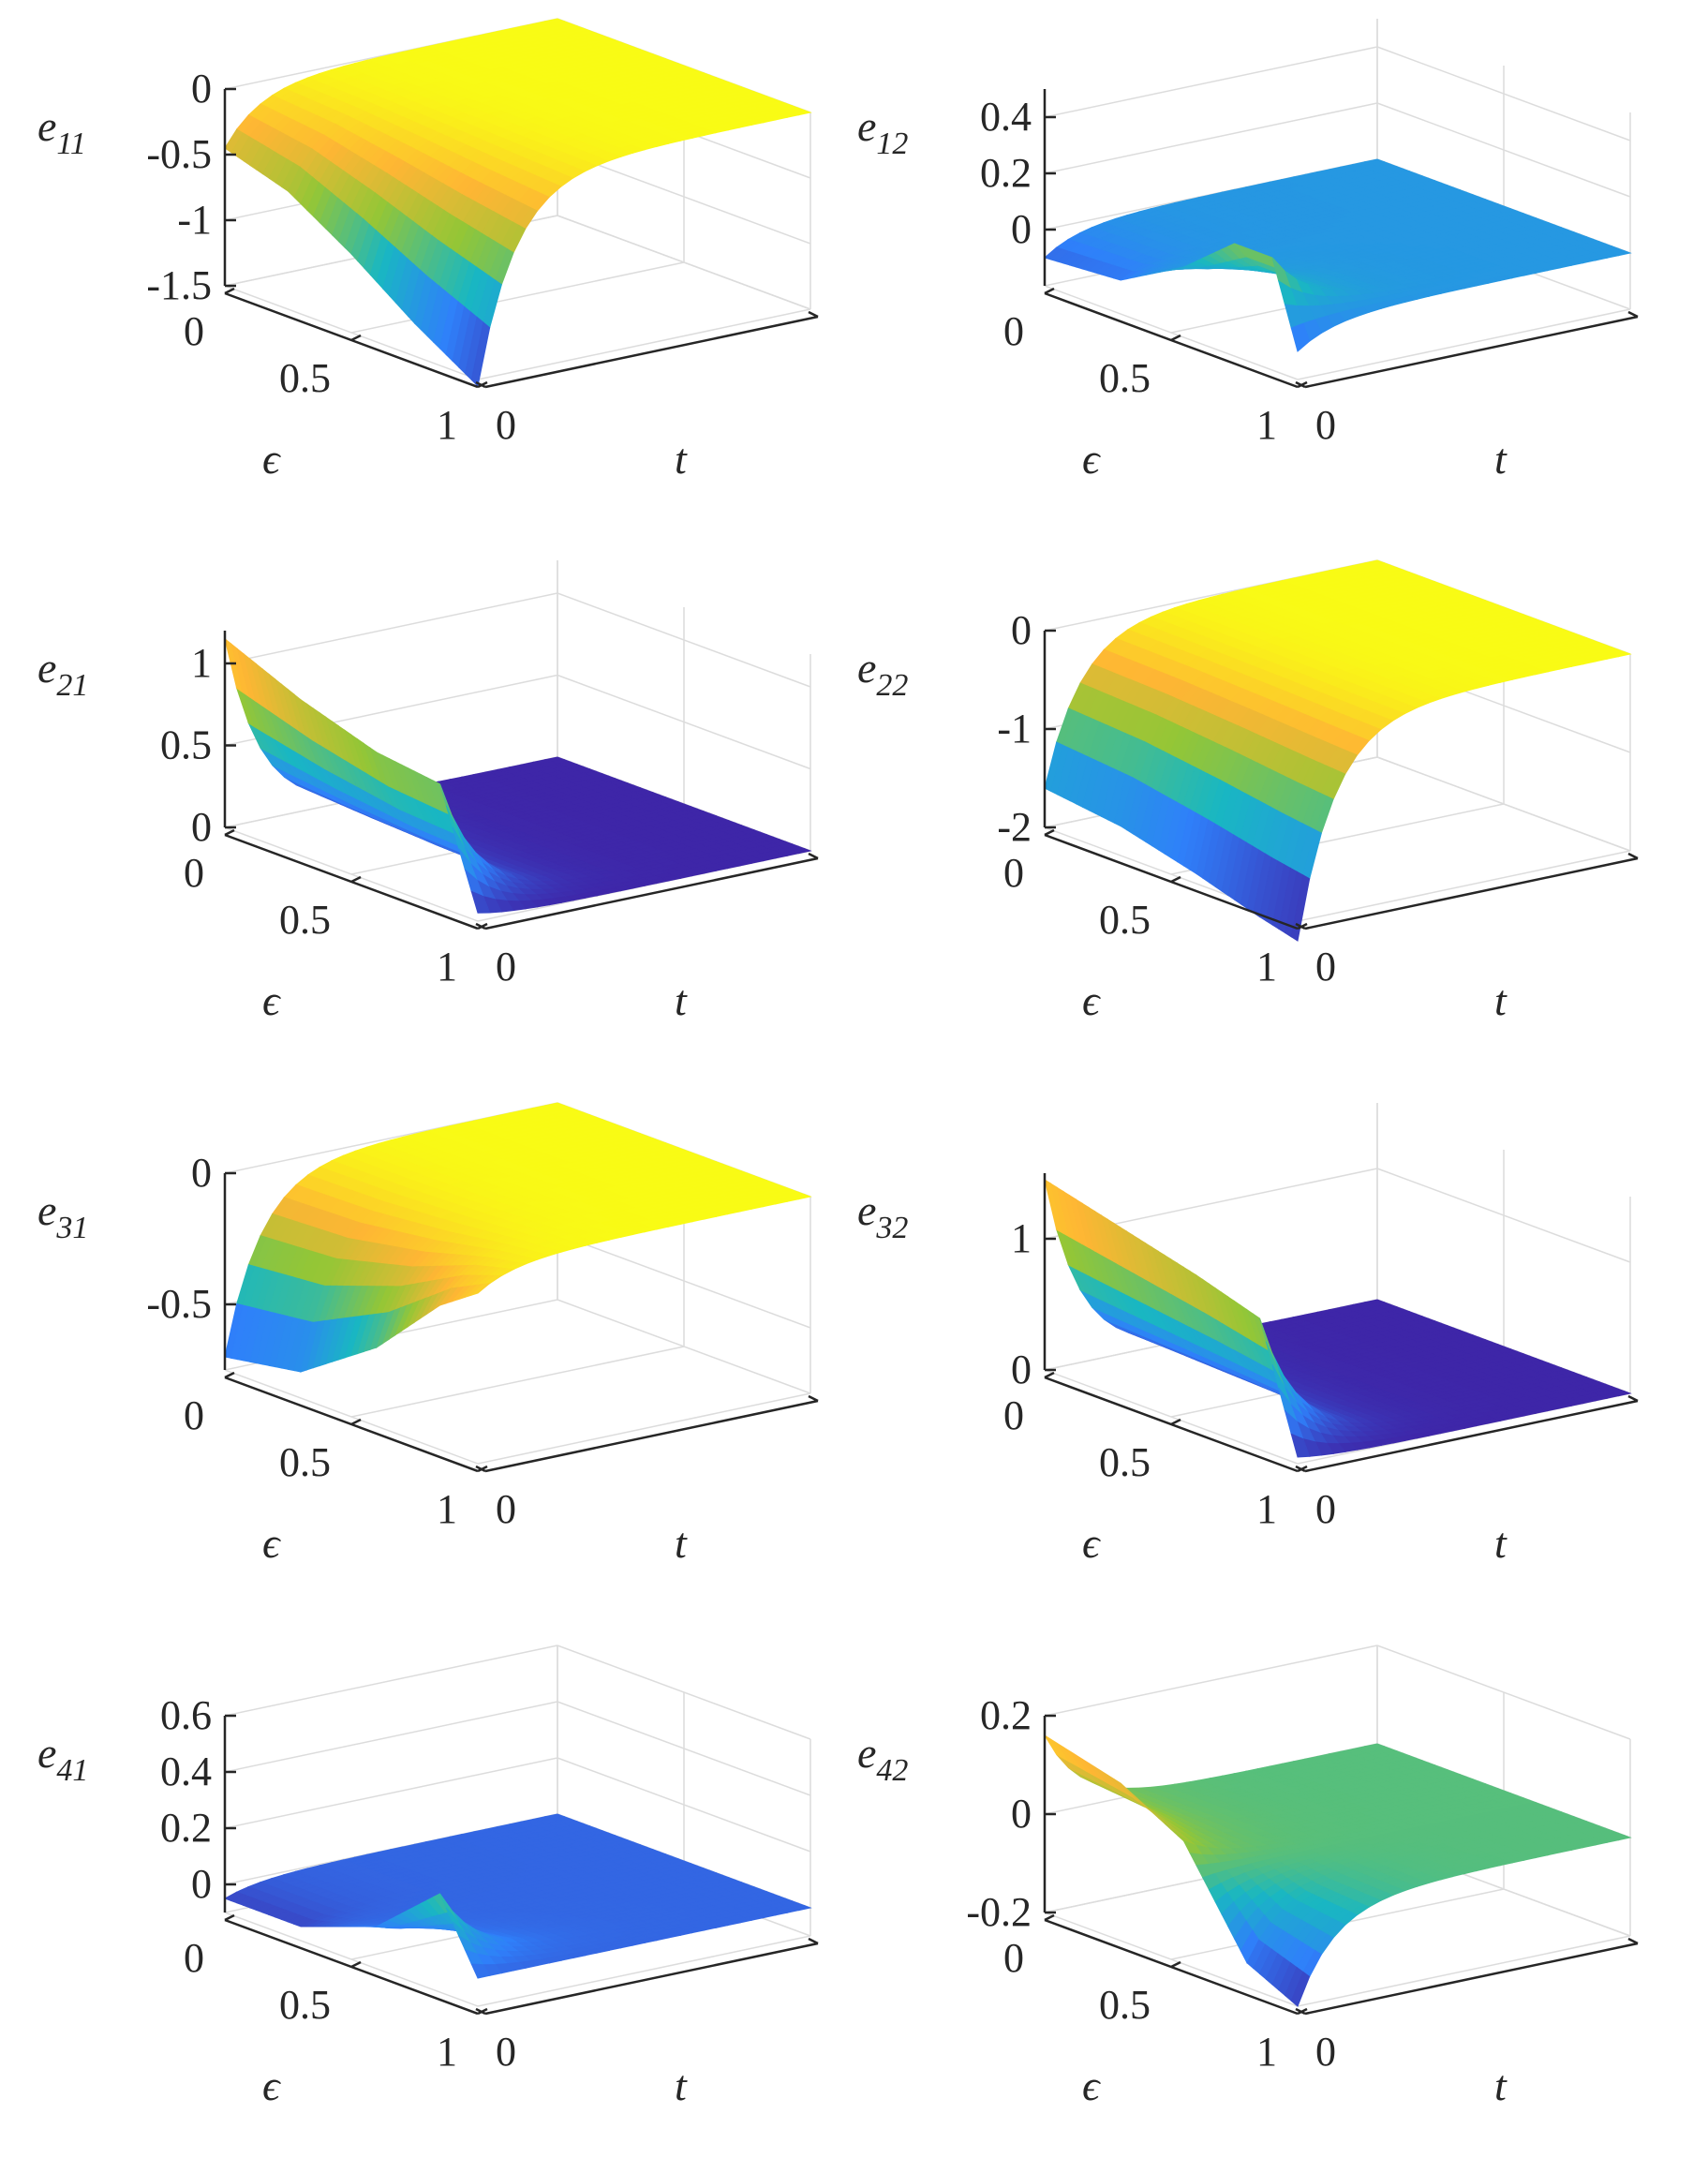 Image resolution: width=1708 pixels, height=2173 pixels. Describe the element at coordinates (179, 154) in the screenshot. I see `z-tick-label: -0.5` at that location.